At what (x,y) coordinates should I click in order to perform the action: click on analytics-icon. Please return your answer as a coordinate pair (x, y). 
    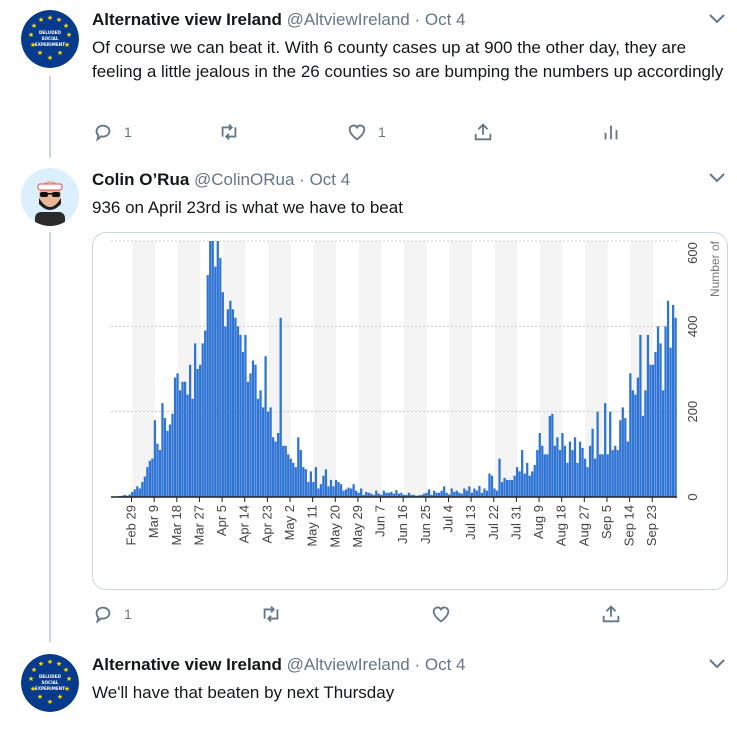
    Looking at the image, I should click on (611, 132).